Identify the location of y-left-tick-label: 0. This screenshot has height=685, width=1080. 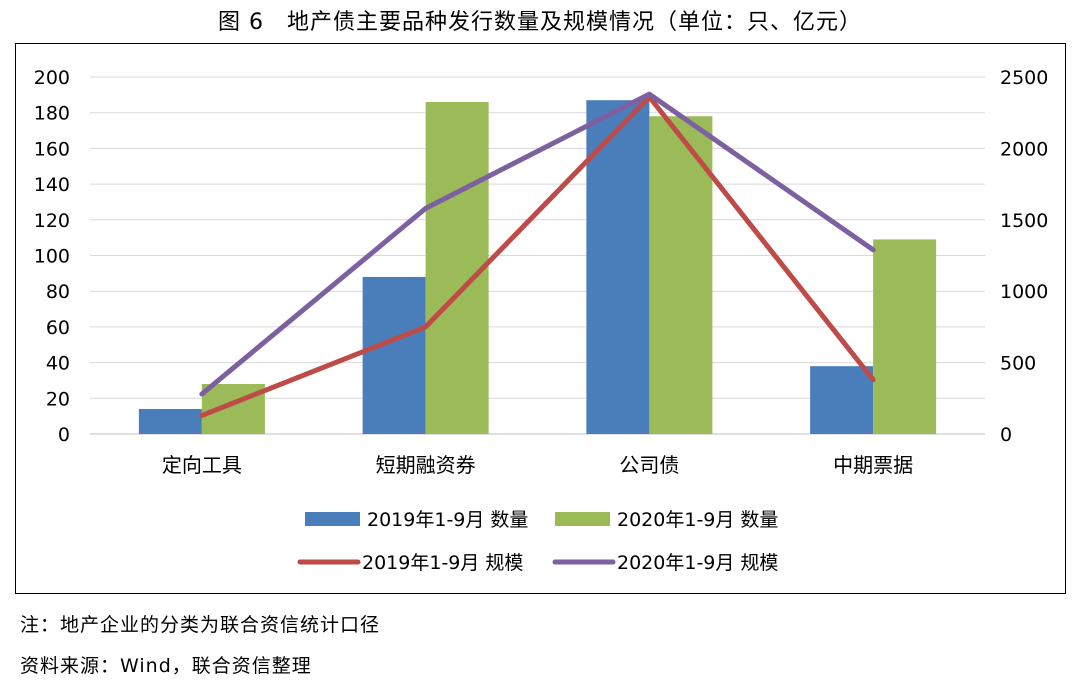
(64, 435).